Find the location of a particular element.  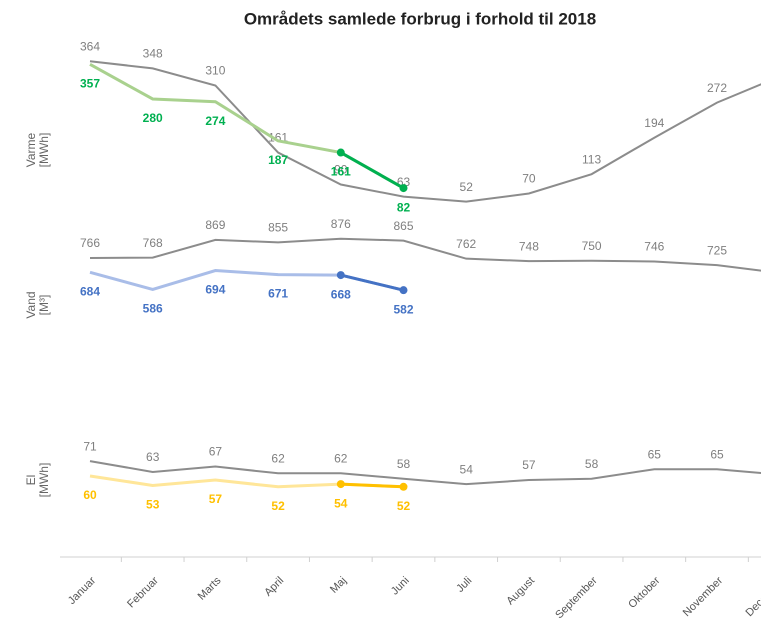

data-label: 869 is located at coordinates (215, 225).